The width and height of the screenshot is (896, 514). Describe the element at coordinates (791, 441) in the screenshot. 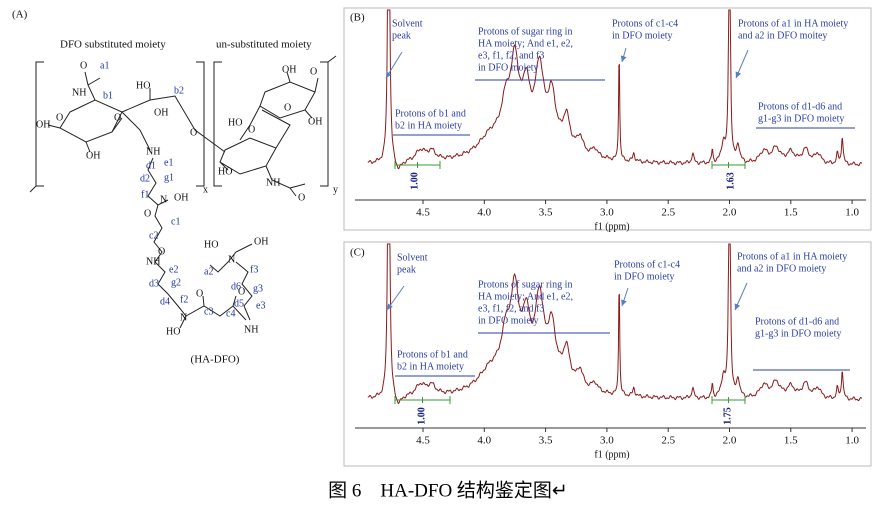

I see `x-tick-label: 1.5` at that location.